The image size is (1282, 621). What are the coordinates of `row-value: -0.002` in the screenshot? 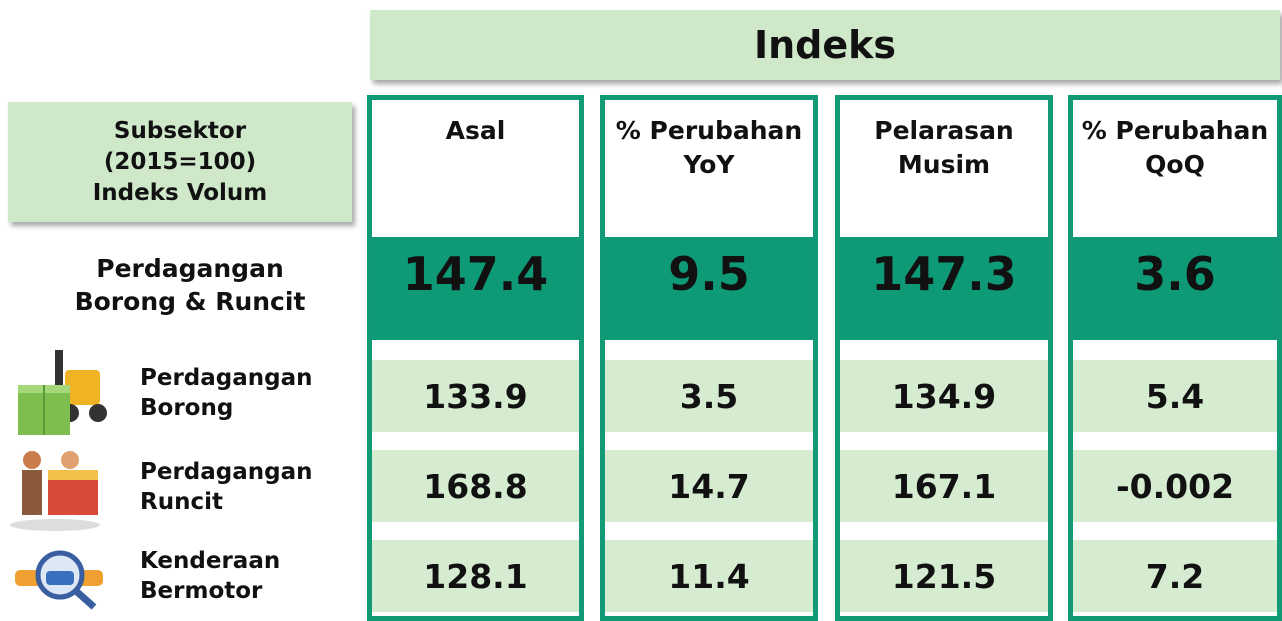 It's located at (1175, 486).